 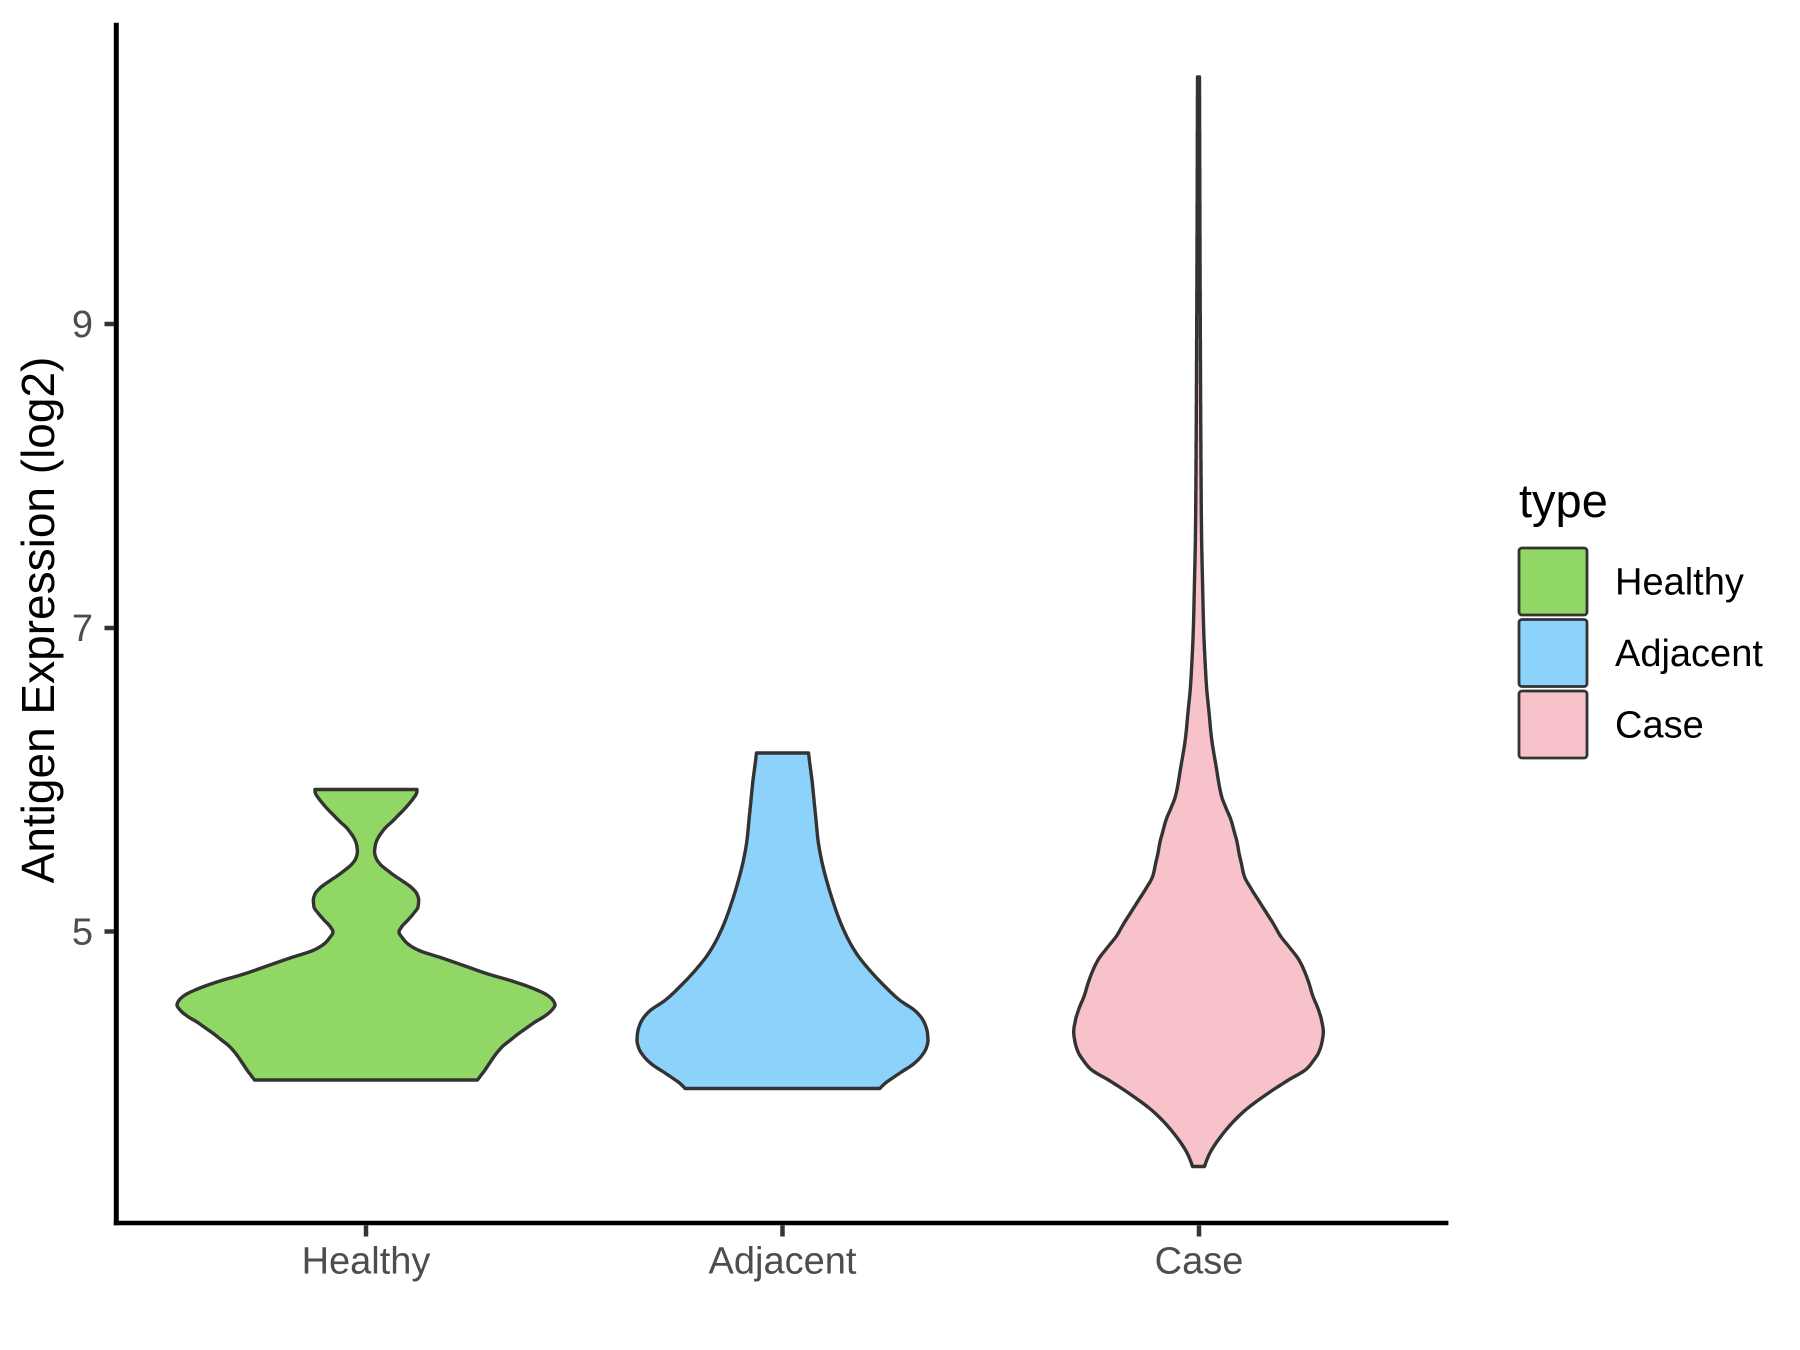 I want to click on svg-text: 9, so click(x=82, y=325).